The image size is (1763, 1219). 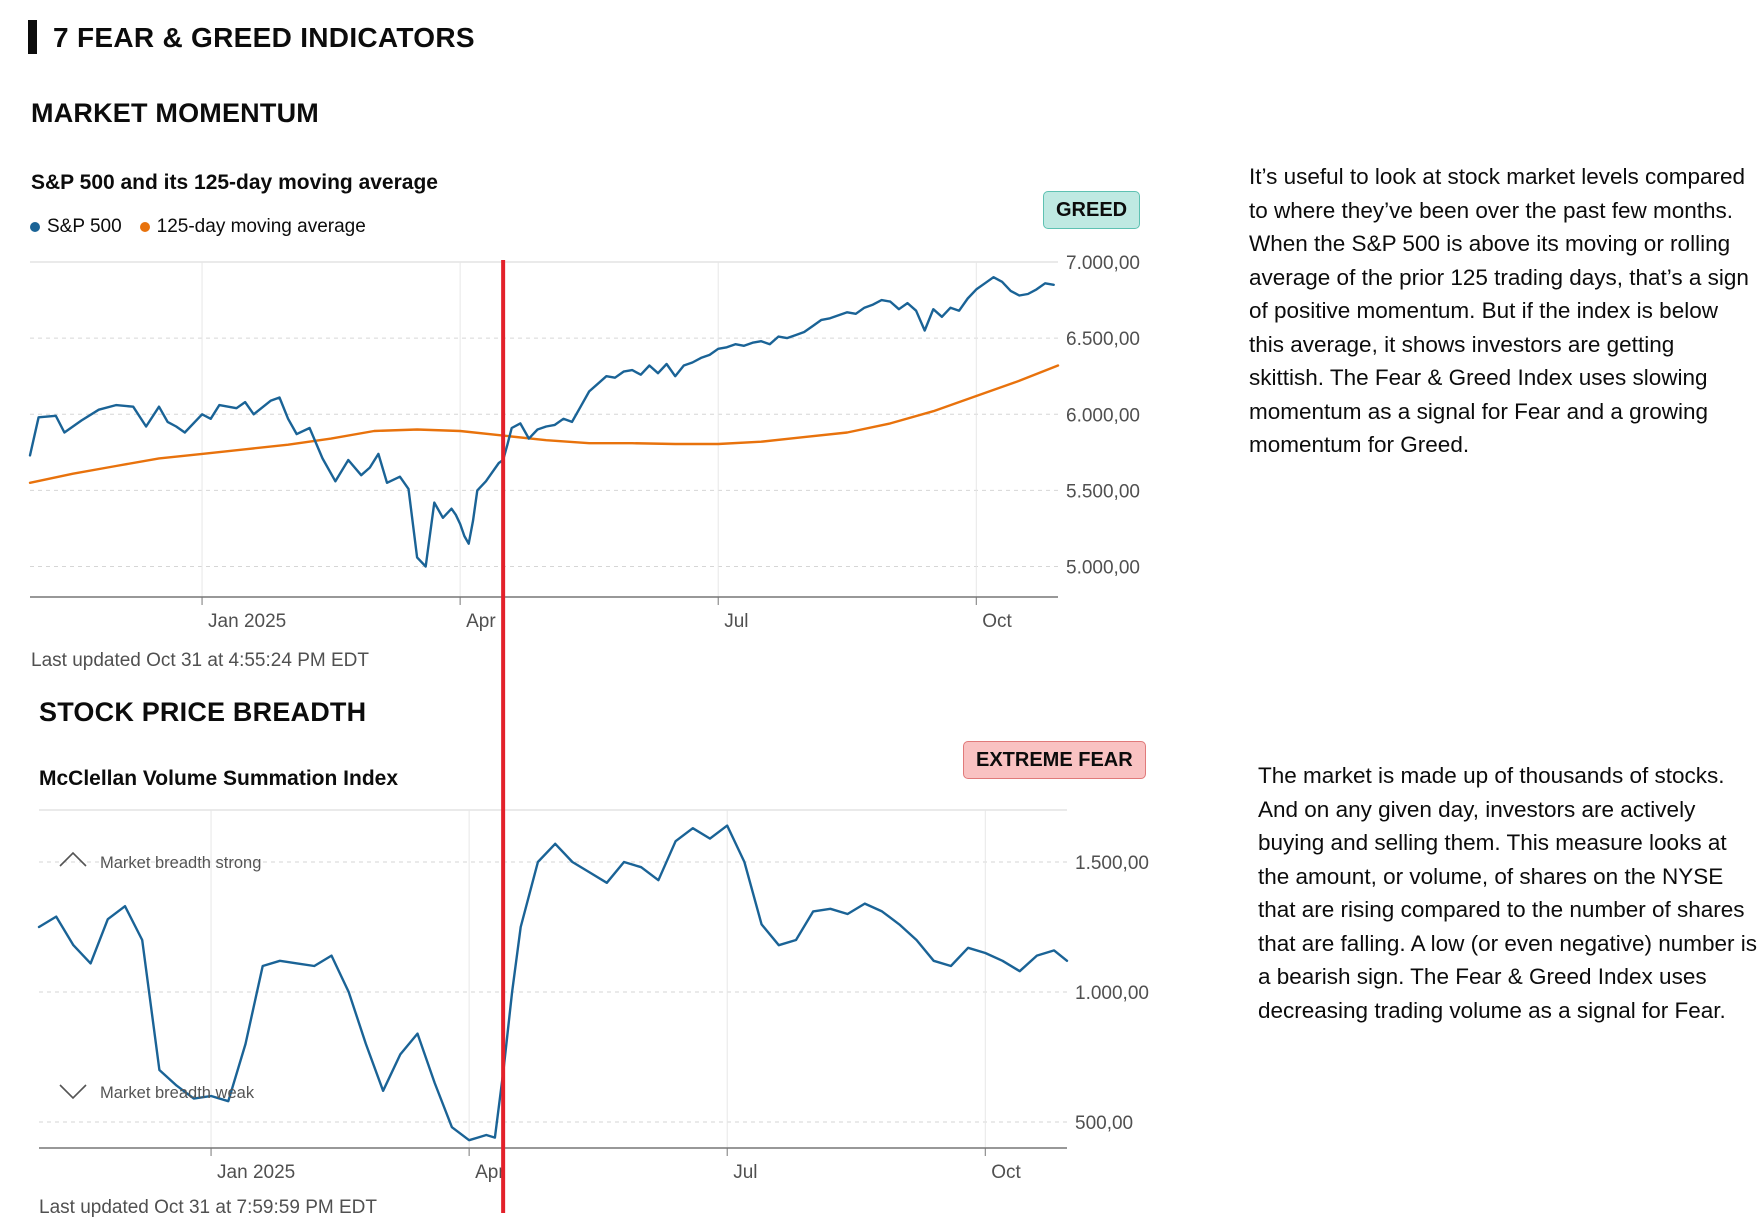 I want to click on extreme-fear-badge: EXTREME FEAR, so click(x=1054, y=760).